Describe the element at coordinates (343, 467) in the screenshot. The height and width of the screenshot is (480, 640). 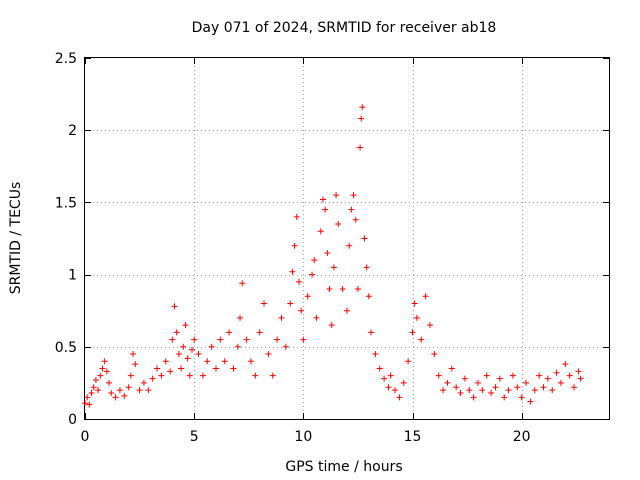
I see `x-axis-label: GPS time / hours` at that location.